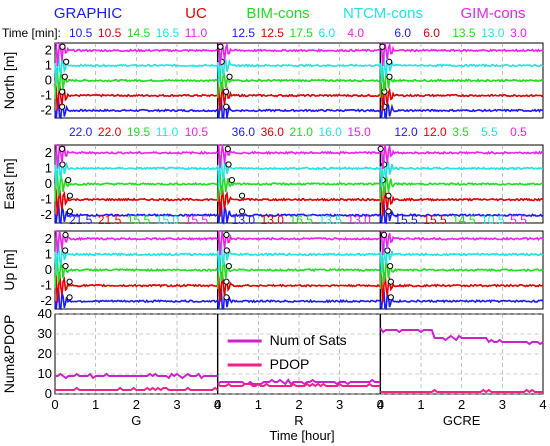  I want to click on convergence-time-value: 12.0, so click(406, 132).